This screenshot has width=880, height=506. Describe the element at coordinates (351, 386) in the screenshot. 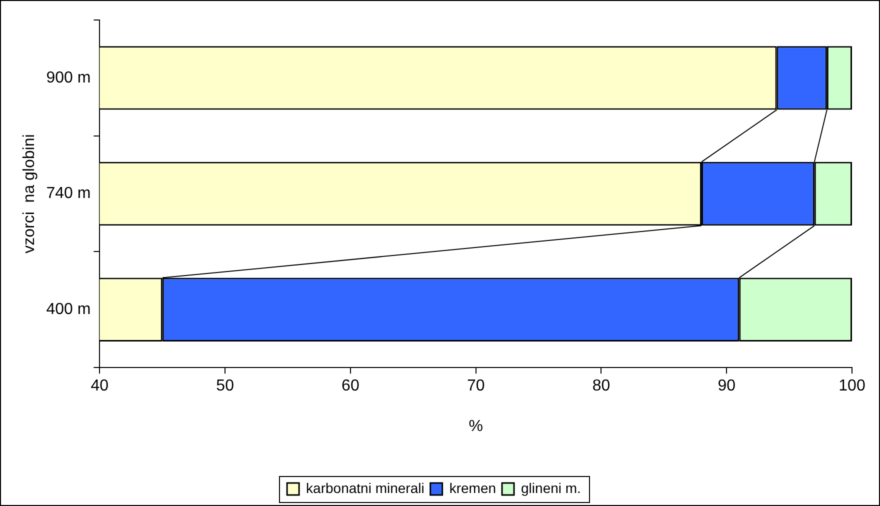

I see `x-tick-label: 60` at that location.